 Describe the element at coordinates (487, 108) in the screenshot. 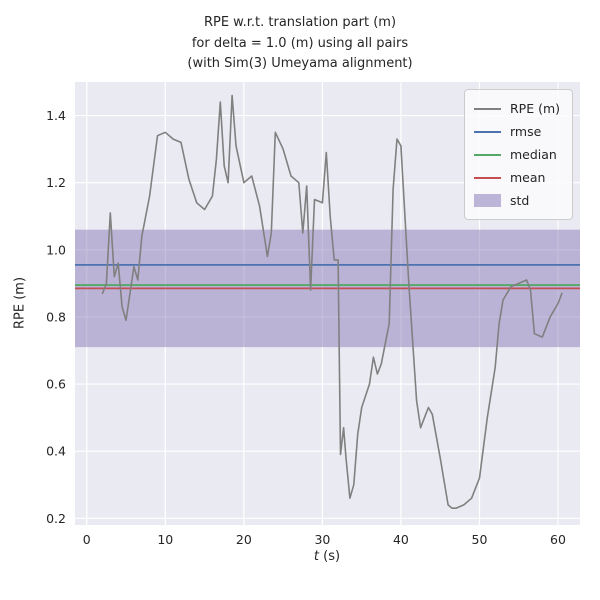

I see `rpe-line-swatch` at that location.